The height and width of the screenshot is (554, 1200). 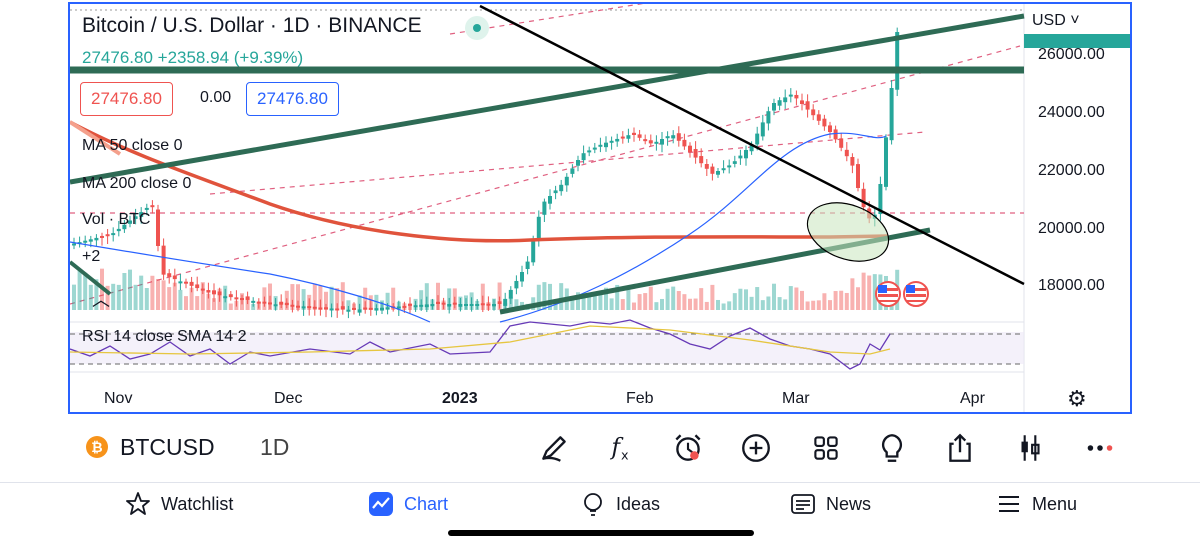 I want to click on plus-circle-icon, so click(x=756, y=448).